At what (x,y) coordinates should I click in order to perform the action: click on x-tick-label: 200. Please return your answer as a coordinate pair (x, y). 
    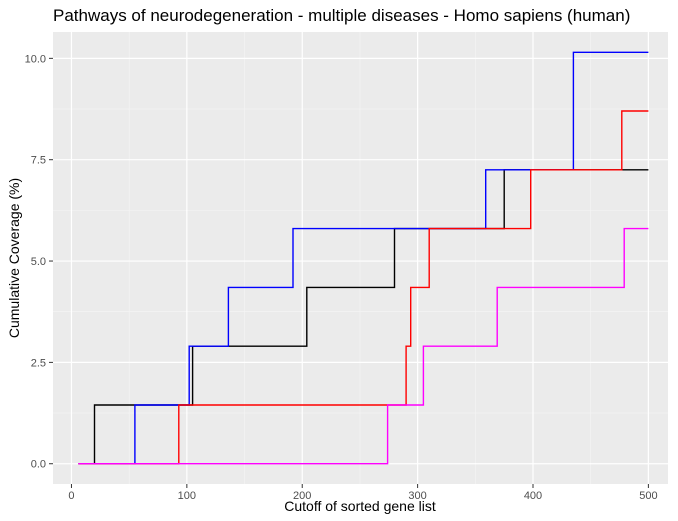
    Looking at the image, I should click on (302, 496).